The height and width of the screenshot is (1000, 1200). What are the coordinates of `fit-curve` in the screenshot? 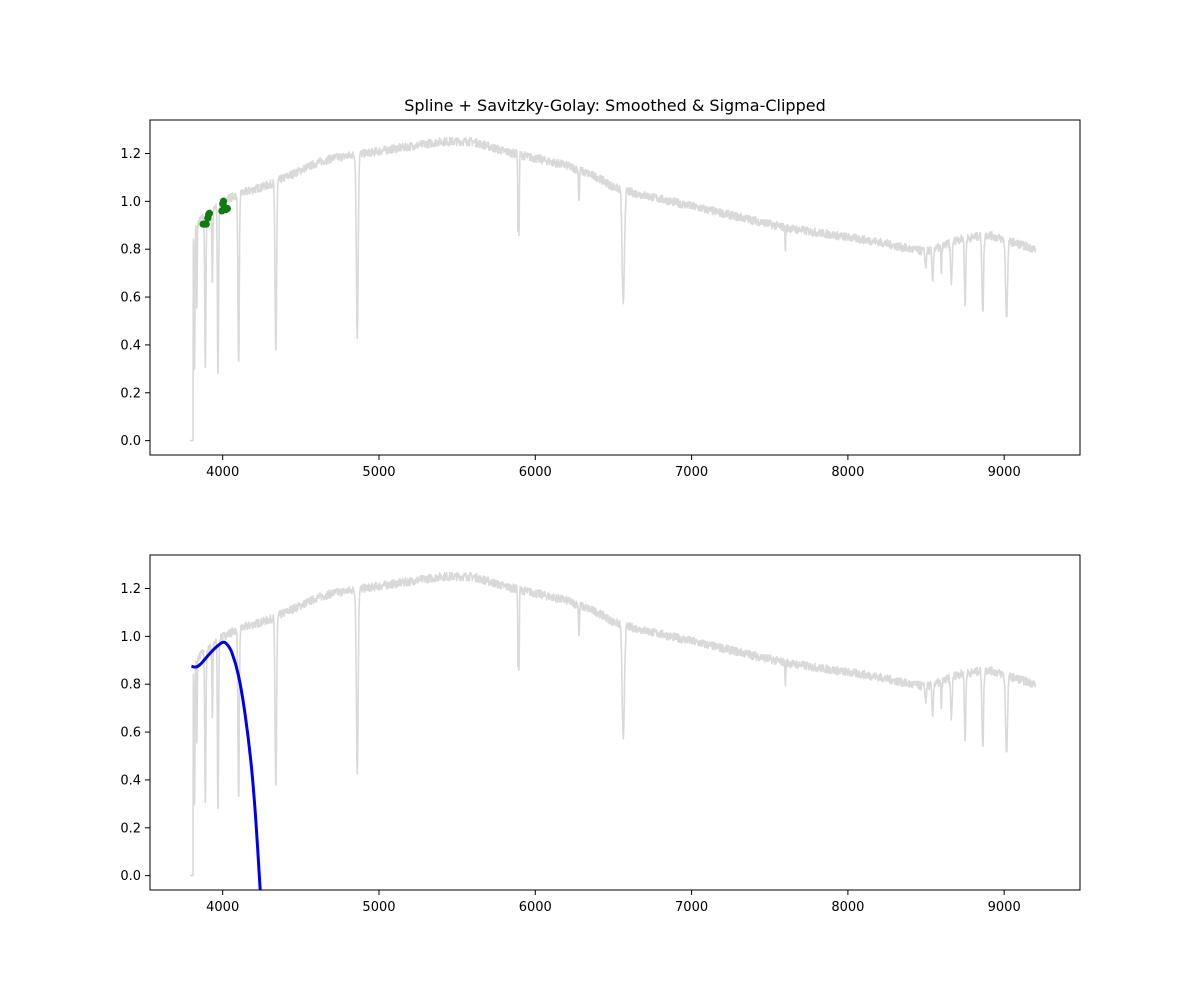 It's located at (226, 765).